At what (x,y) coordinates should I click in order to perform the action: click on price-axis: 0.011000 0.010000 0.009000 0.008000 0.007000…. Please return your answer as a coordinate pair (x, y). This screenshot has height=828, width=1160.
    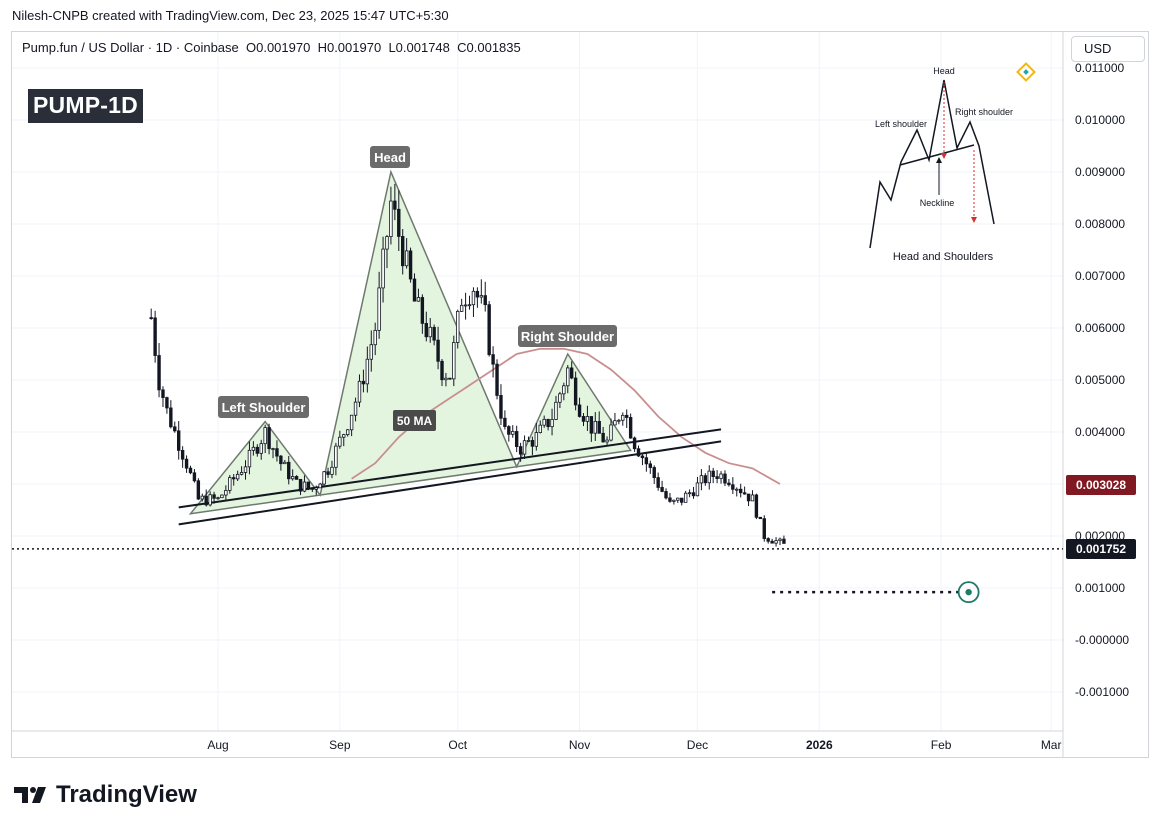
    Looking at the image, I should click on (1102, 380).